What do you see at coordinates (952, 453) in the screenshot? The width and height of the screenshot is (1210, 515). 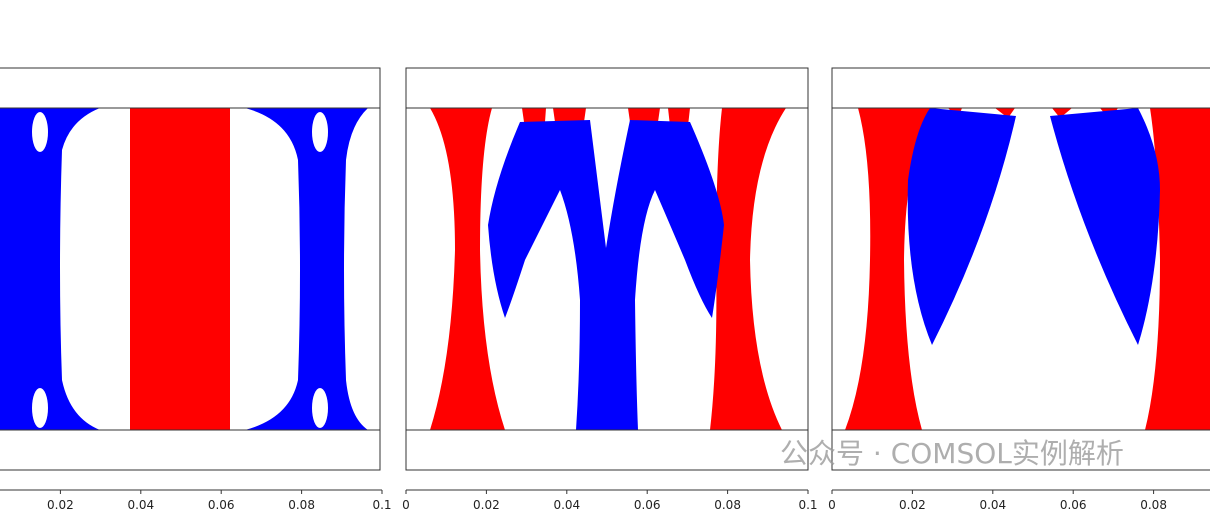 I see `watermark: 公众号 · COMSOL实例解析` at bounding box center [952, 453].